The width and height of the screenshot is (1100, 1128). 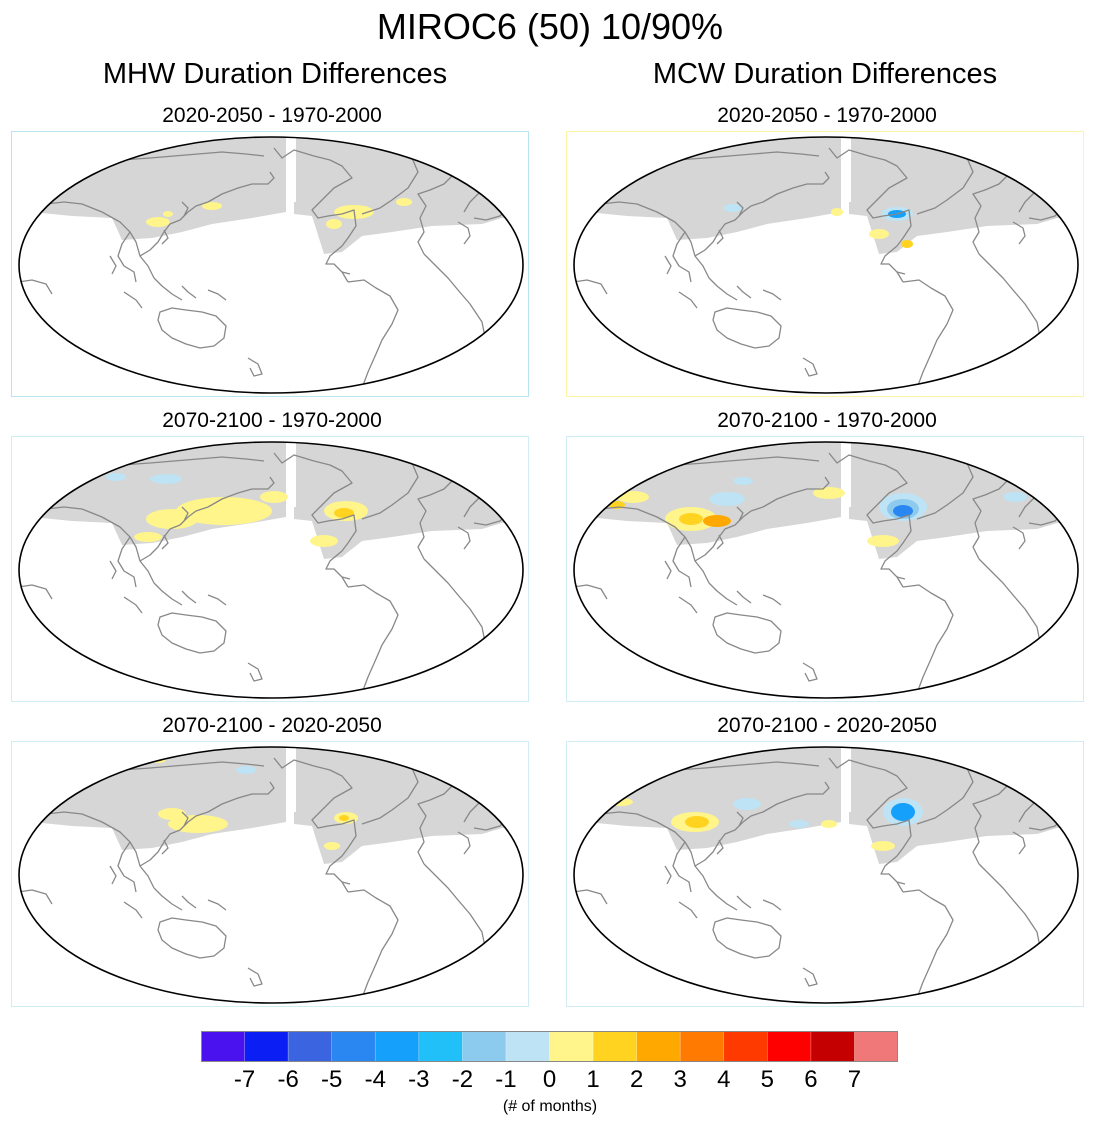 I want to click on map-outline, so click(x=826, y=875).